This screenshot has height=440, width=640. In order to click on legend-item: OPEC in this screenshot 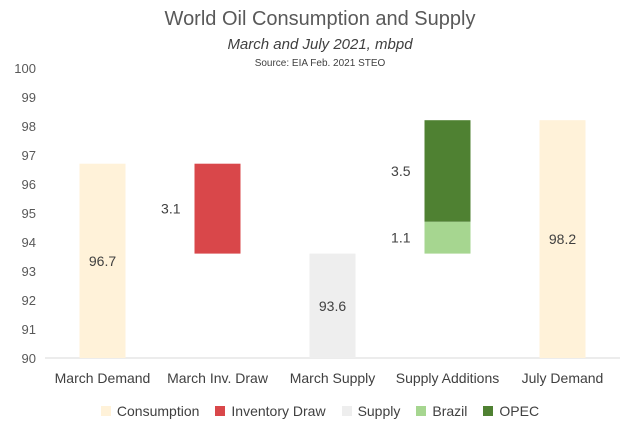, I will do `click(511, 411)`.